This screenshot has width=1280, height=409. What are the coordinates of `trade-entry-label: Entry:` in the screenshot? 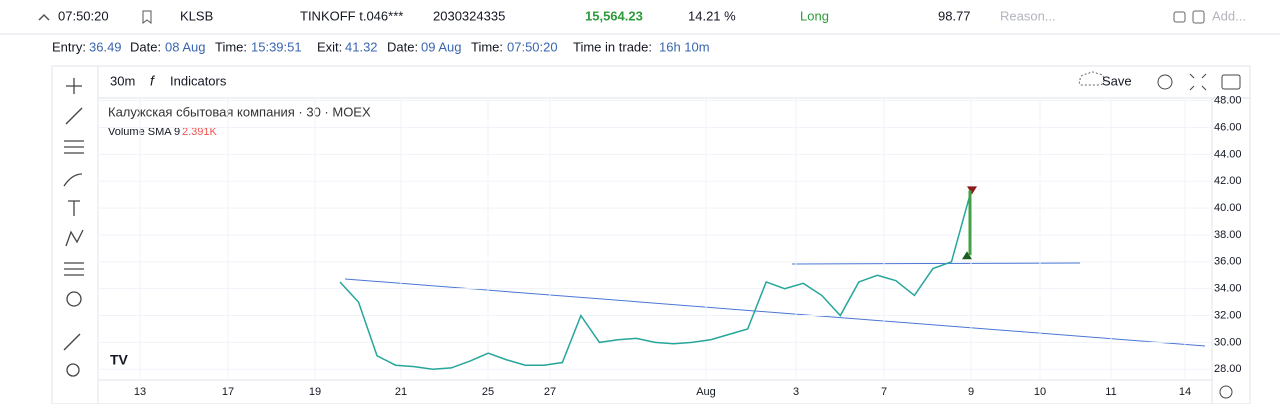 It's located at (69, 46).